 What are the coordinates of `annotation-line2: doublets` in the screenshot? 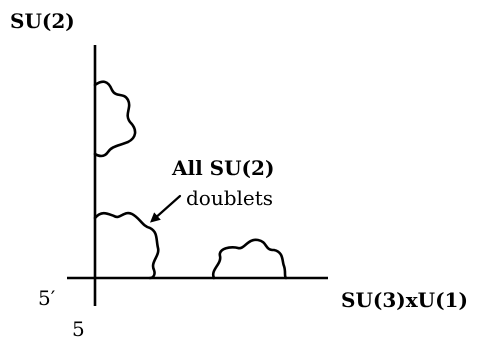 It's located at (229, 198).